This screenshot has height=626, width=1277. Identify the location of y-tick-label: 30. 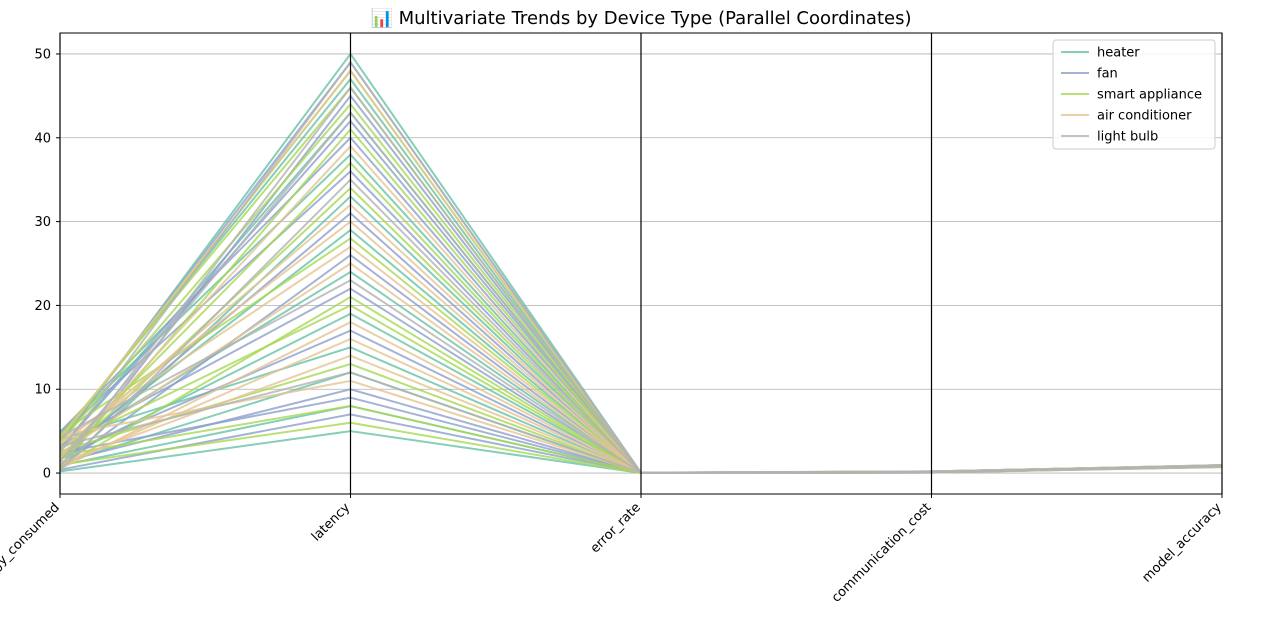
(42, 222).